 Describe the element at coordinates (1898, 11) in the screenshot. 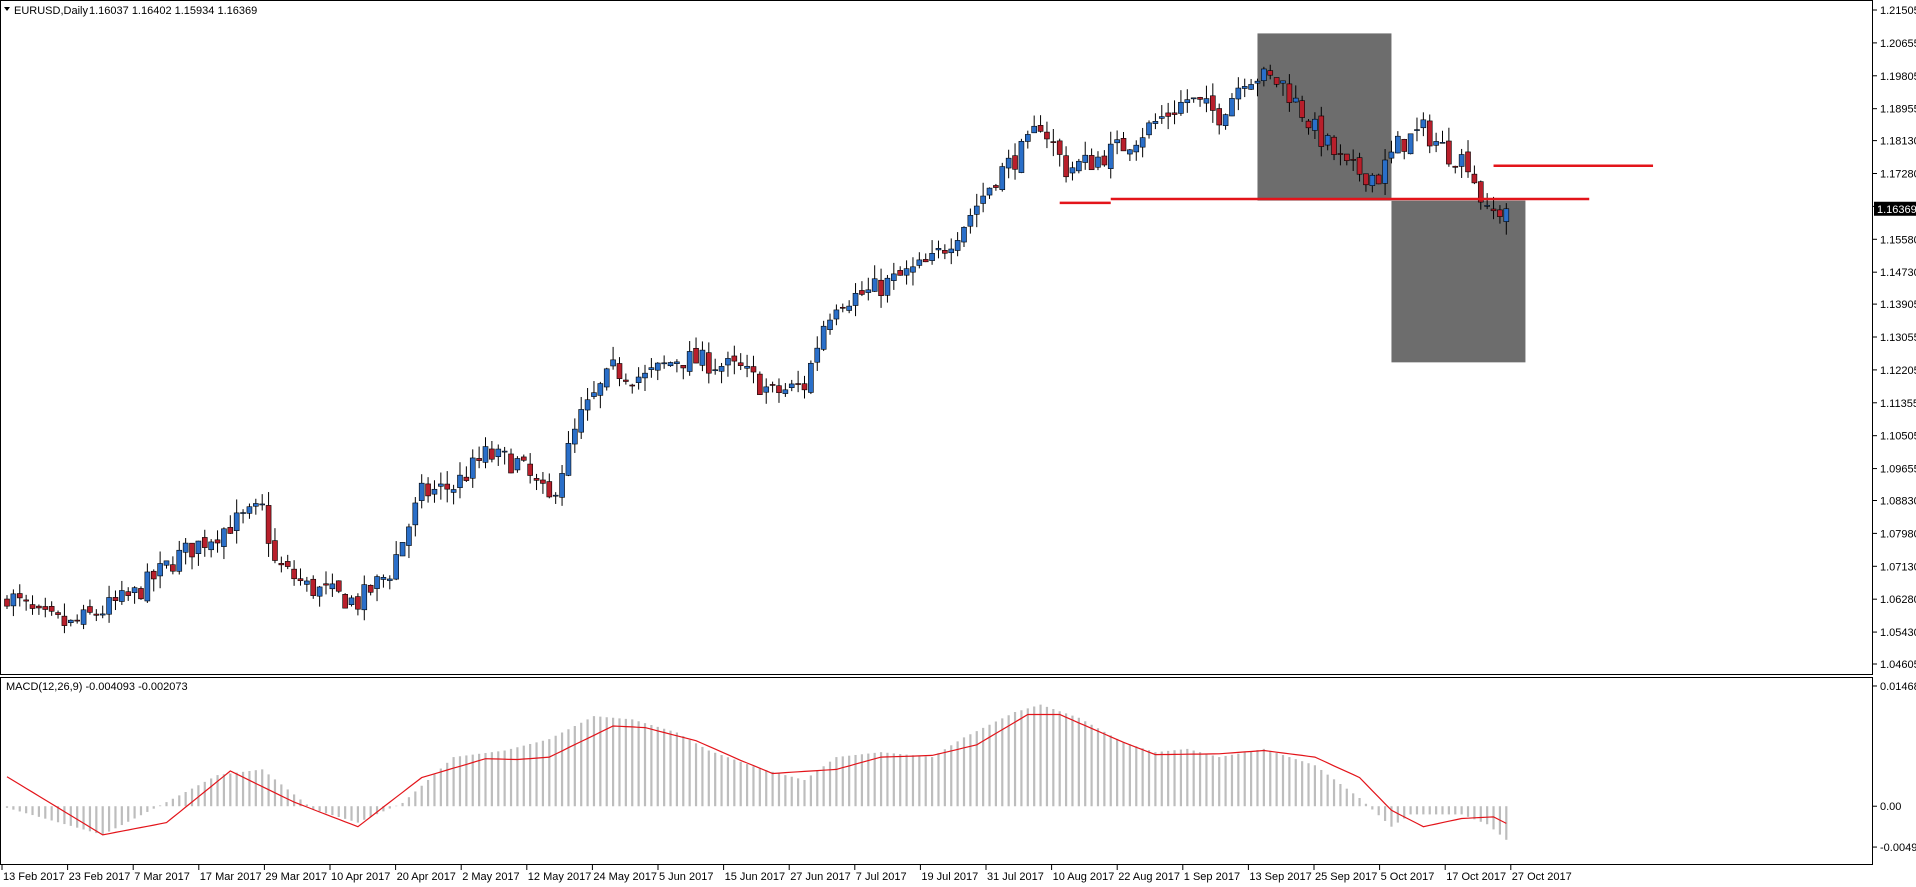

I see `price-tick-label: 1.21505` at that location.